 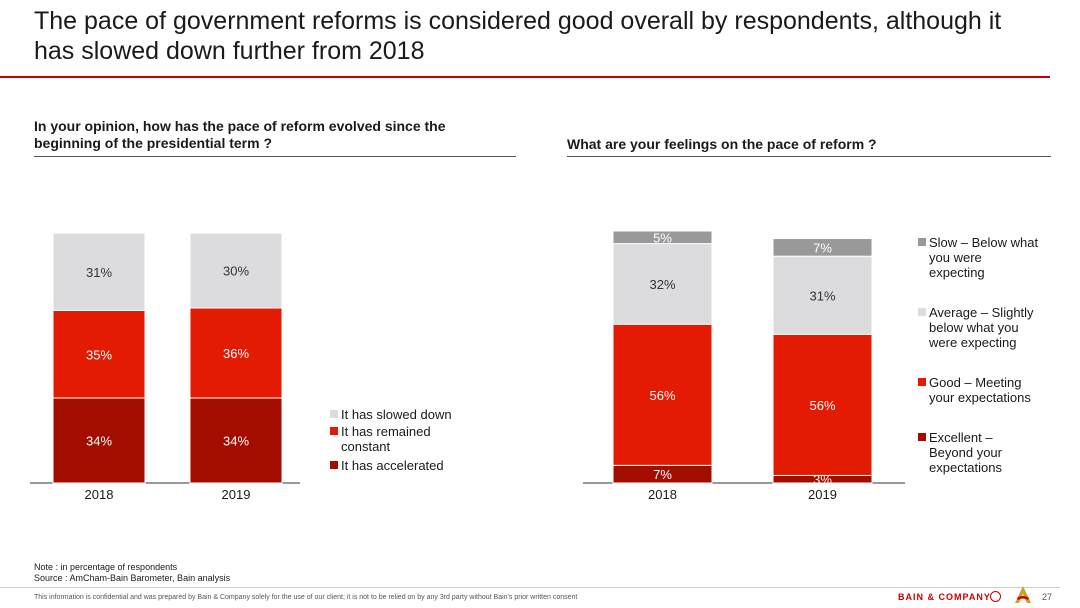 I want to click on data-label: 32%, so click(x=662, y=284).